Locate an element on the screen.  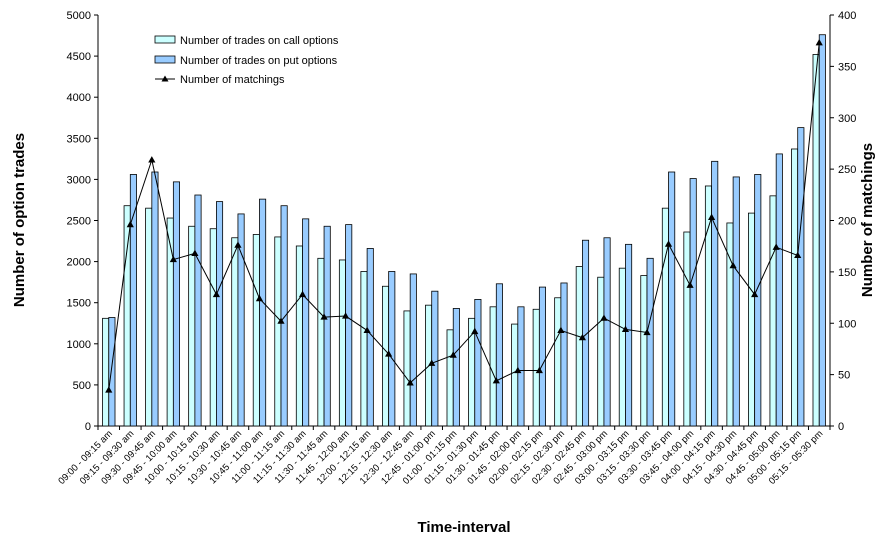
legend-label-put: Number of trades on put options is located at coordinates (259, 61).